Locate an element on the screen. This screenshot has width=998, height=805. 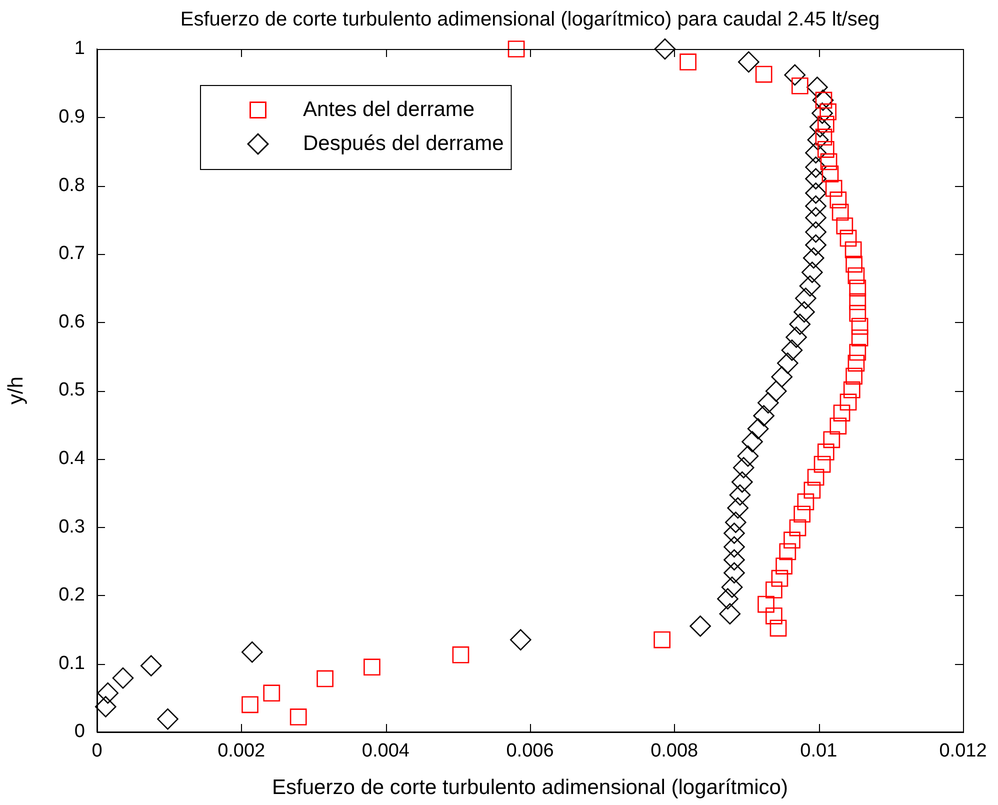
y-axis-title: y/h is located at coordinates (16, 390).